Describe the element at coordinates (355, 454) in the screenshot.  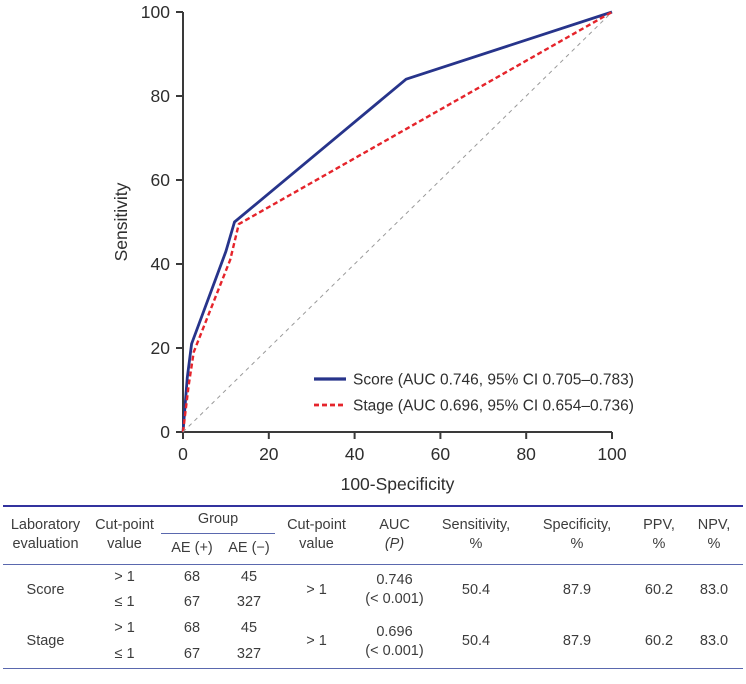
I see `x-tick-label: 40` at that location.